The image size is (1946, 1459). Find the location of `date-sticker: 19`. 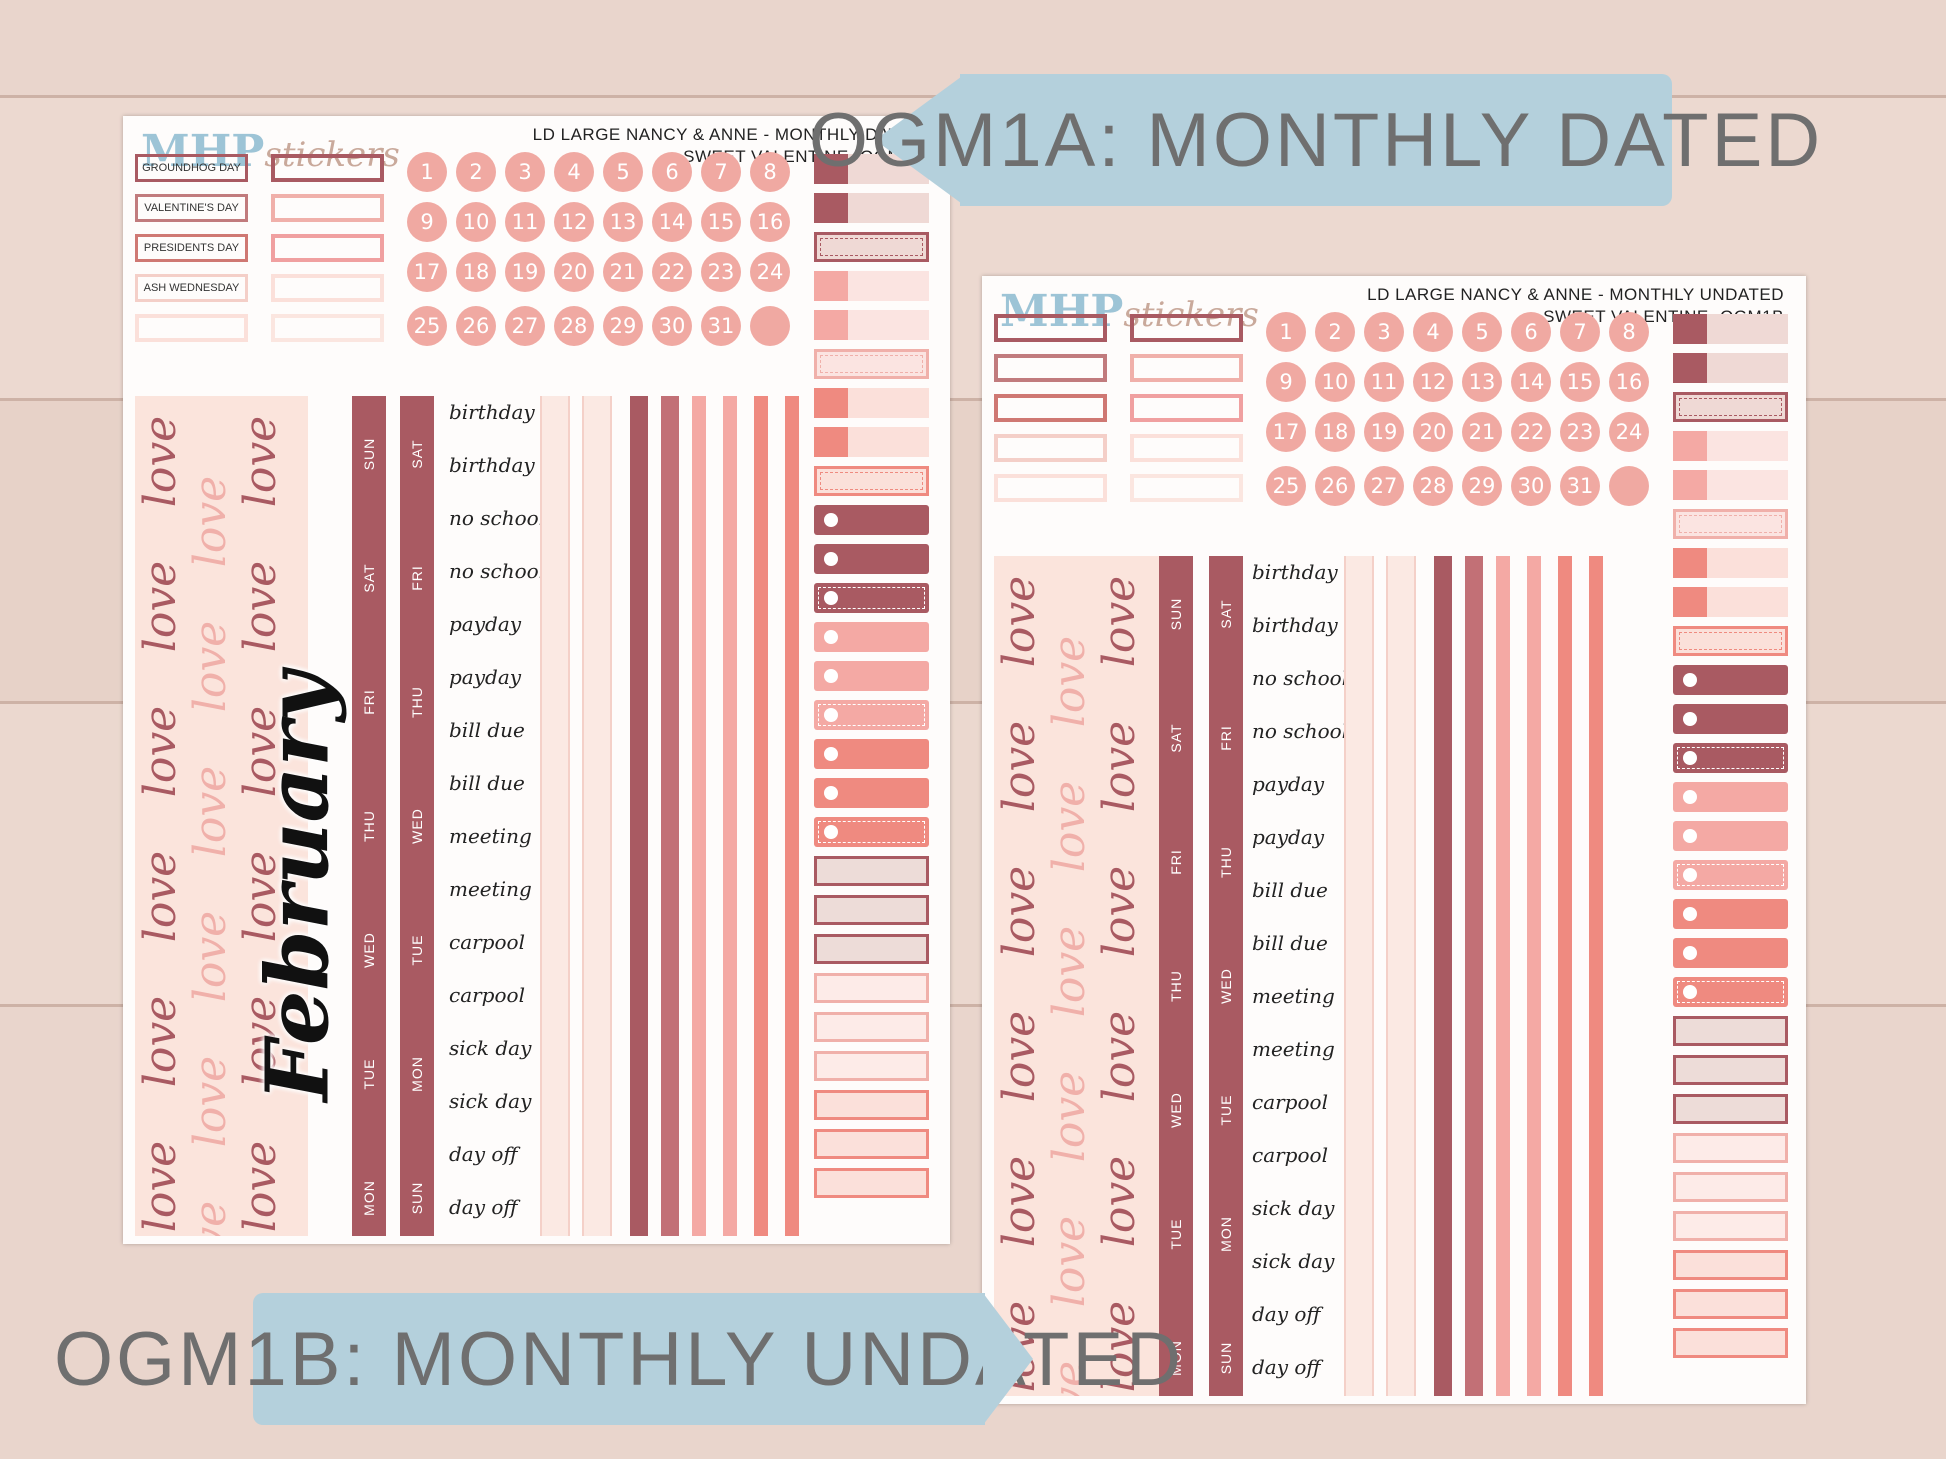

date-sticker: 19 is located at coordinates (525, 272).